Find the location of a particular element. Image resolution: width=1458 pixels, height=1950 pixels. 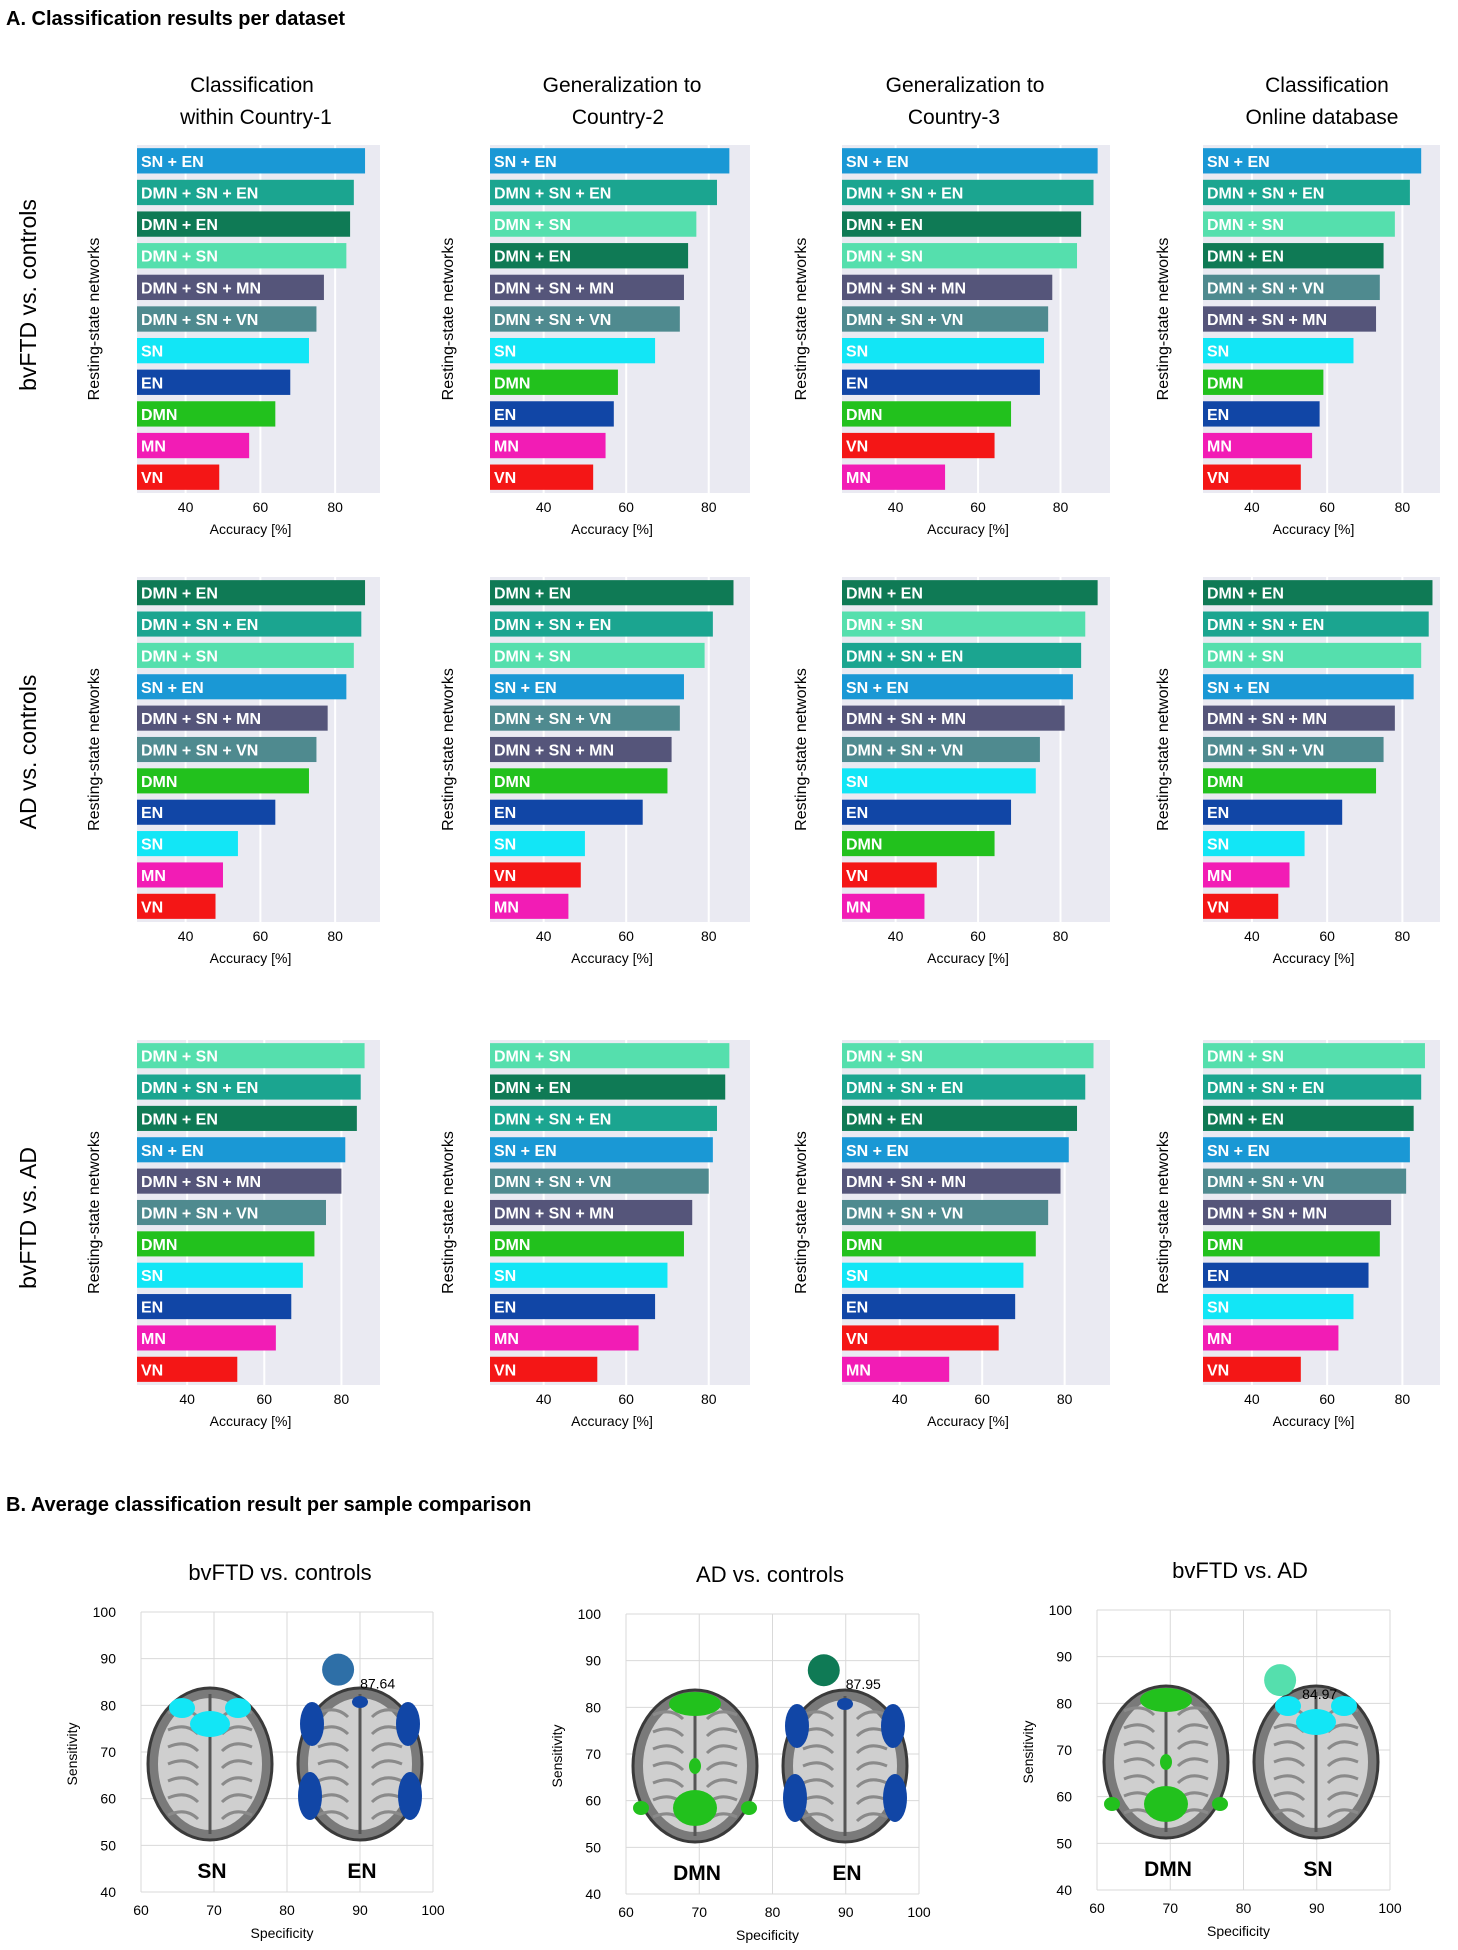

x-tick-label-100: 100 is located at coordinates (433, 1910).